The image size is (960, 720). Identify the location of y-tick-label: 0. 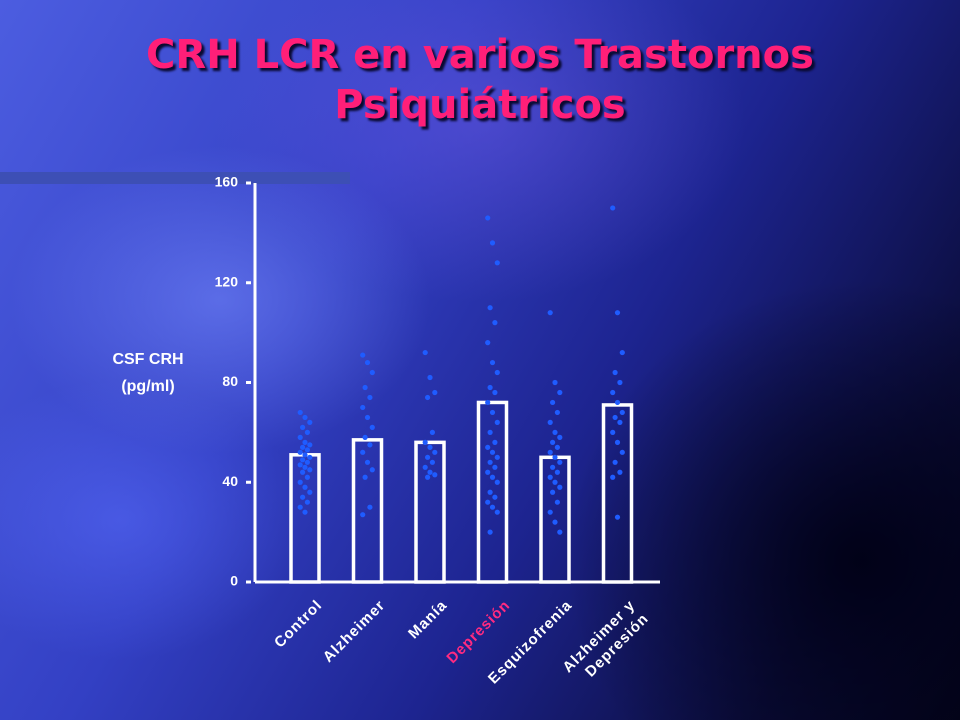
(234, 581).